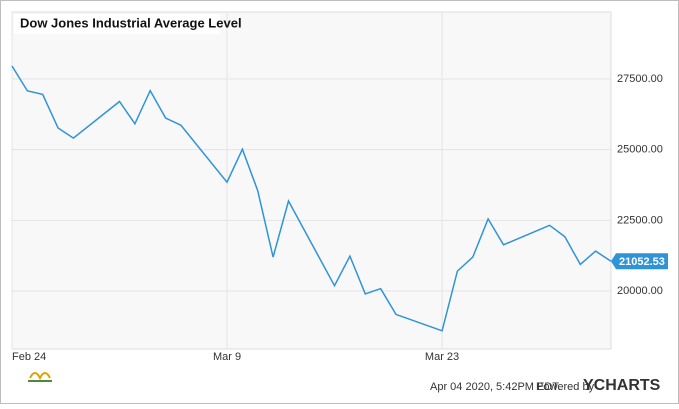 The image size is (679, 409). I want to click on y-tick-label: 22500.00, so click(640, 220).